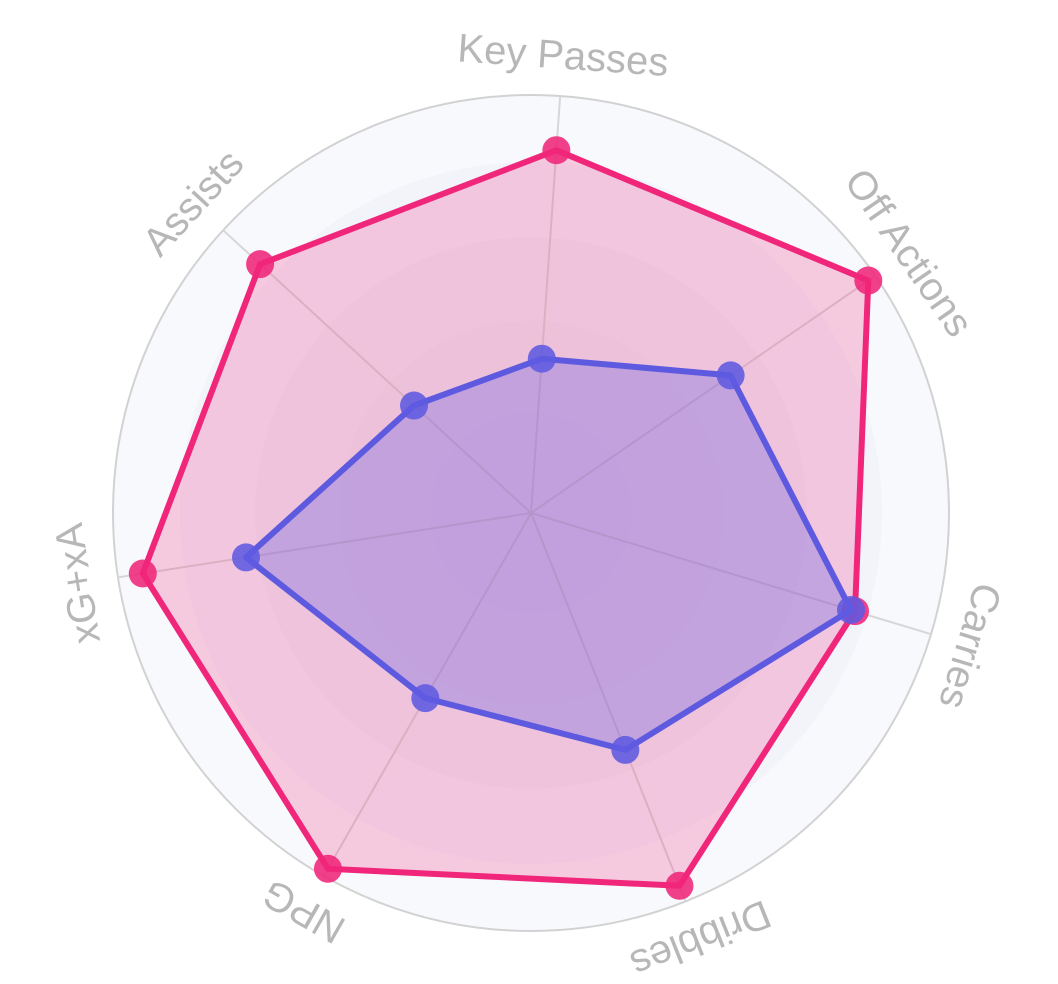 The width and height of the screenshot is (1058, 984). What do you see at coordinates (327, 868) in the screenshot?
I see `series-1-point-npg` at bounding box center [327, 868].